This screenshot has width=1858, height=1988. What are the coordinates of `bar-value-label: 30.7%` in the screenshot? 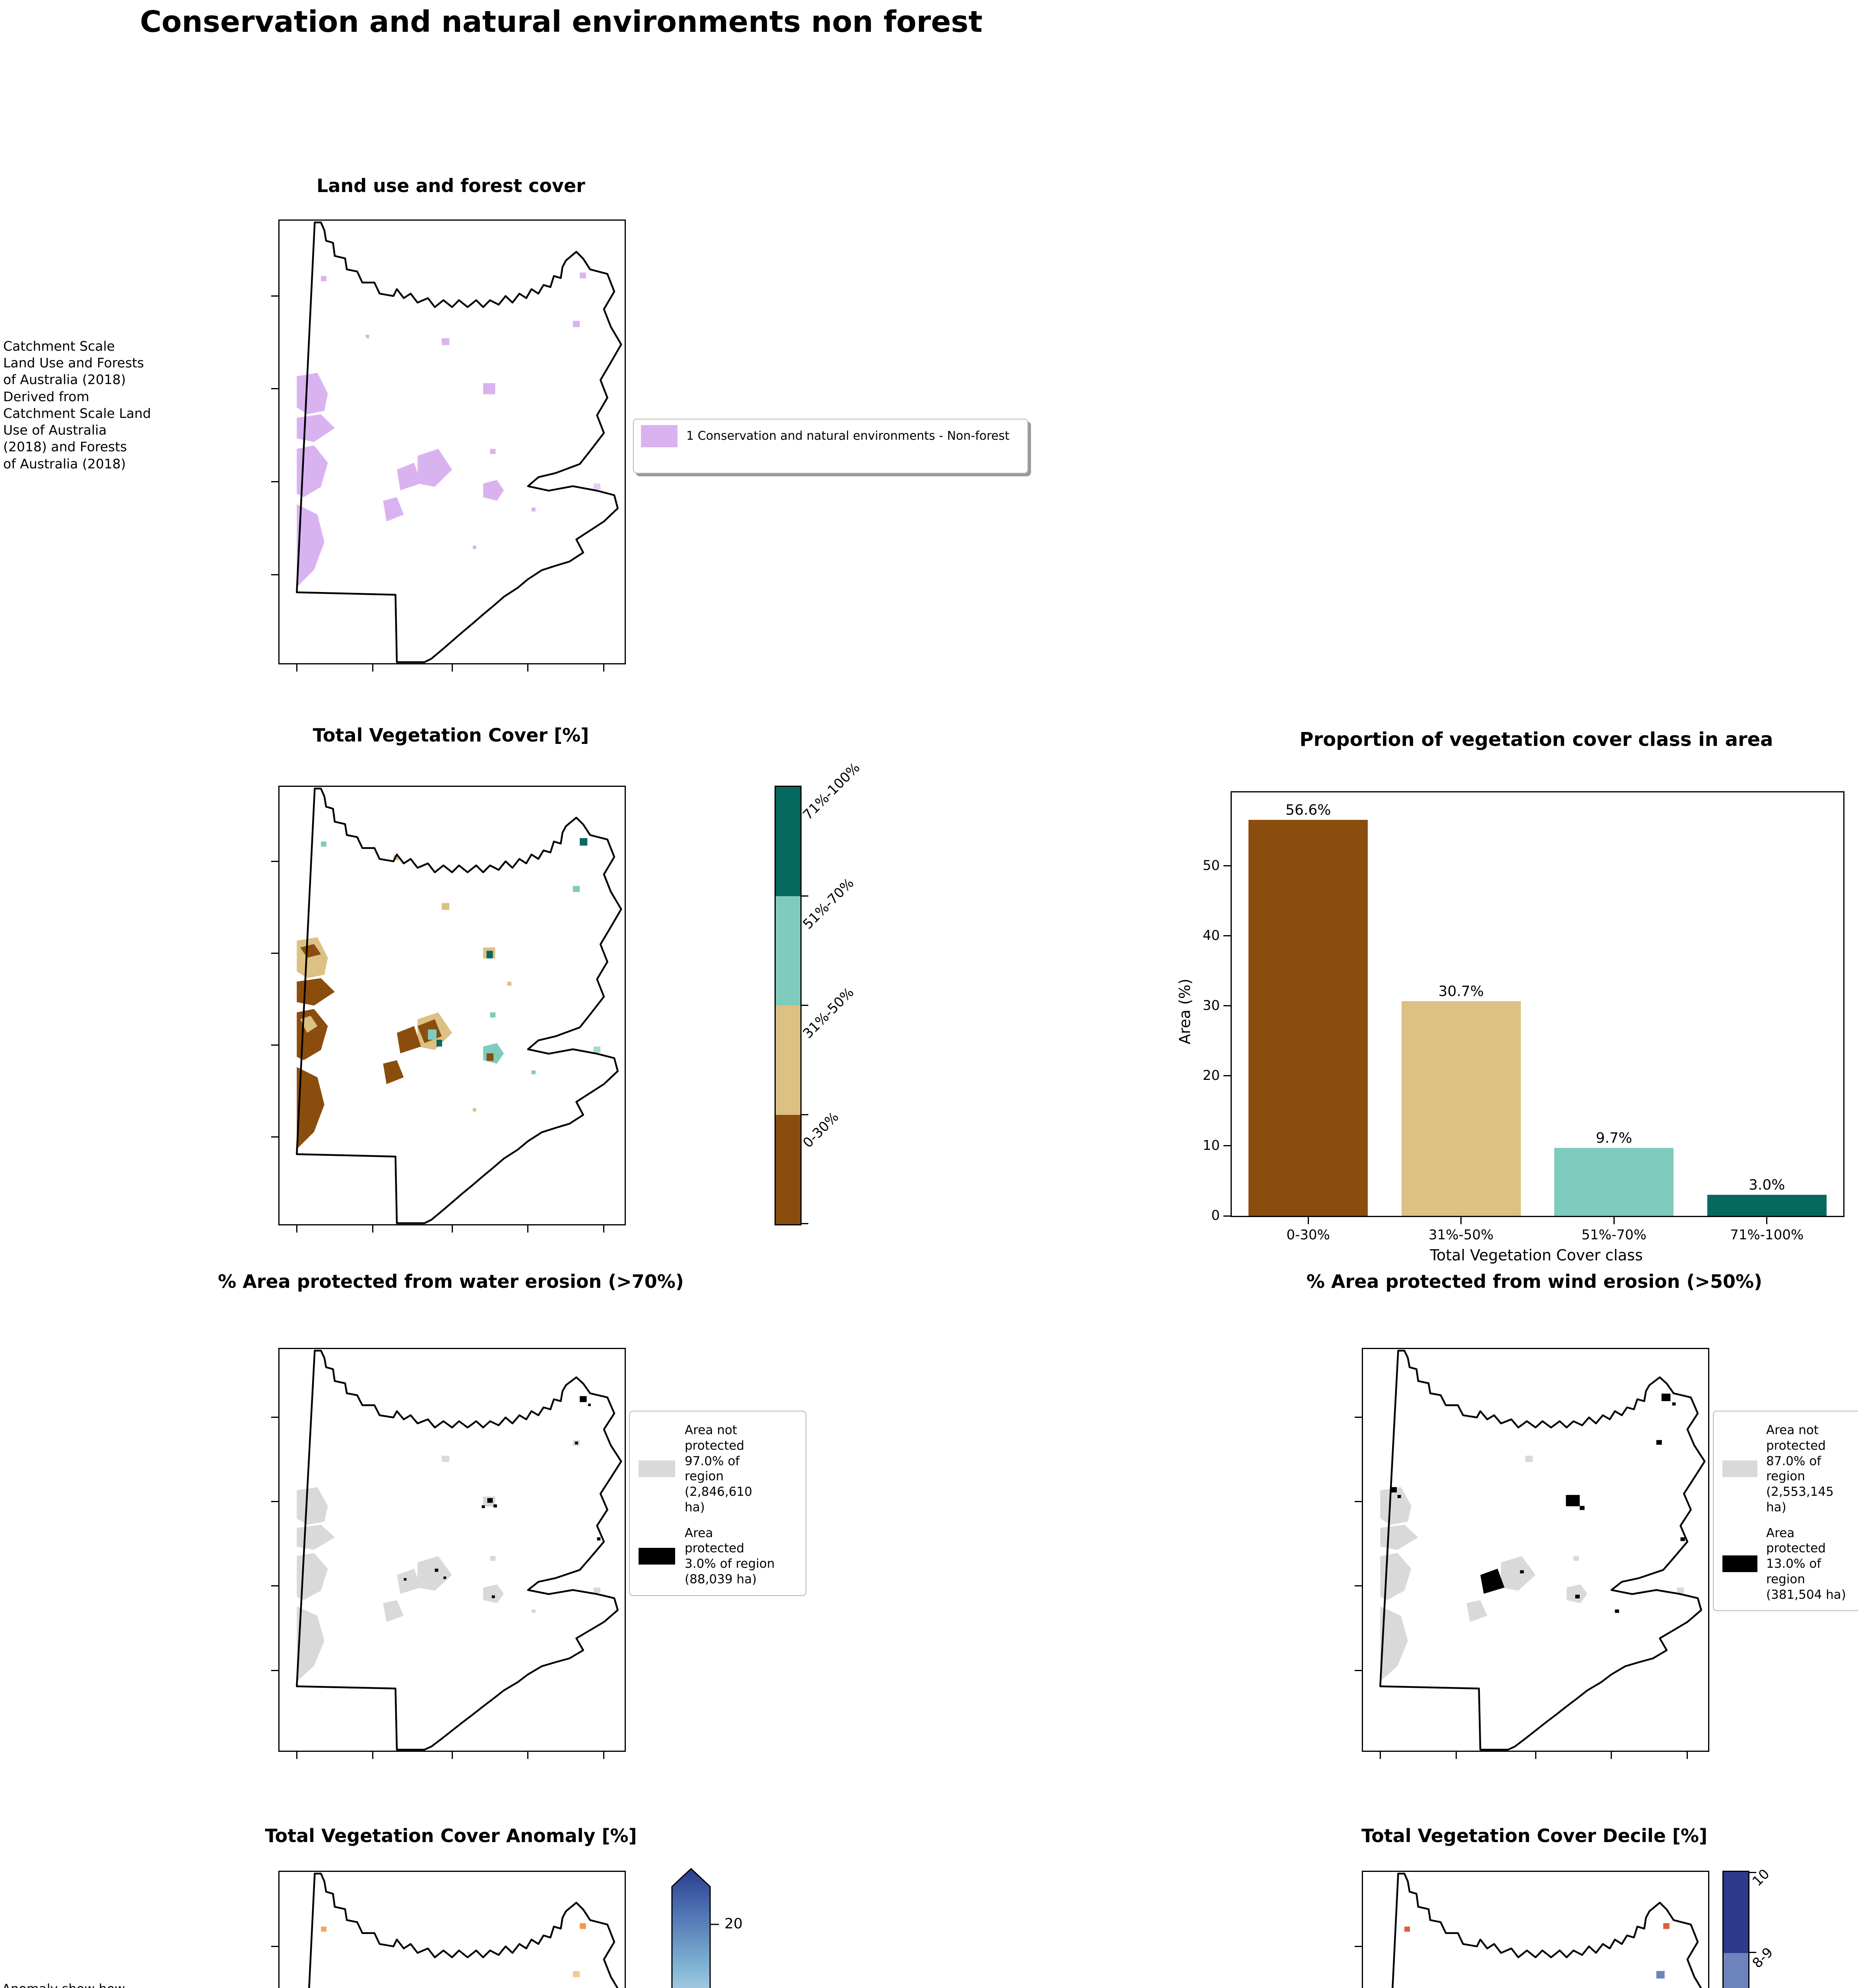 It's located at (1461, 991).